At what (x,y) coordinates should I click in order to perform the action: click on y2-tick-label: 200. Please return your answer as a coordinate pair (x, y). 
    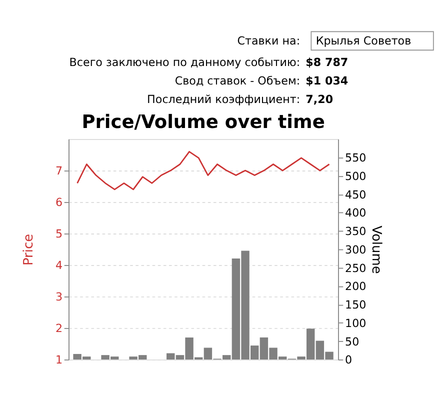
    Looking at the image, I should click on (355, 287).